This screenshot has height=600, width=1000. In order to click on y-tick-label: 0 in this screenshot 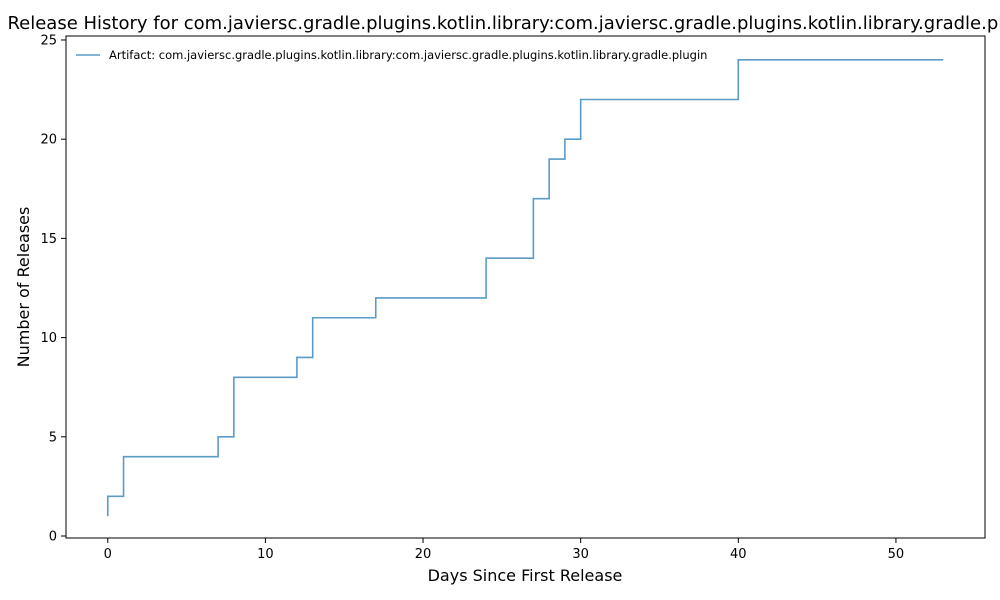, I will do `click(53, 537)`.